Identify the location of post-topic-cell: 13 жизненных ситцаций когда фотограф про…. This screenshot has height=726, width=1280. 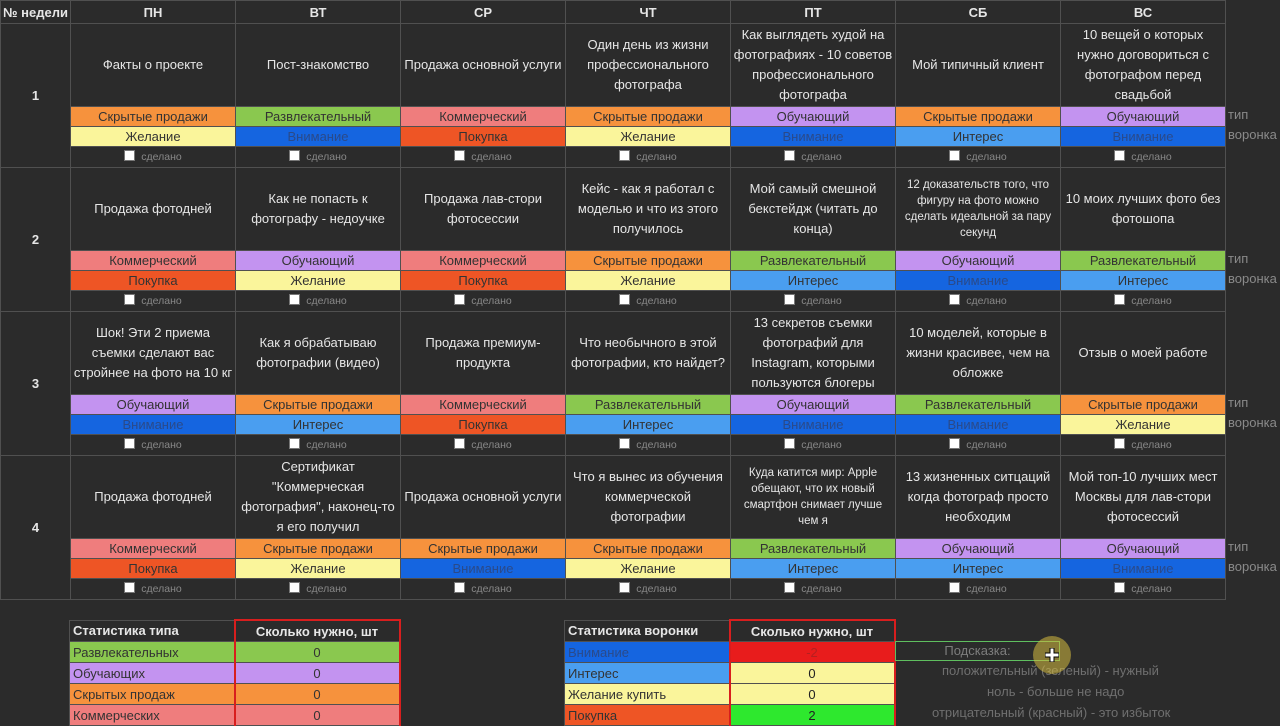
(978, 497).